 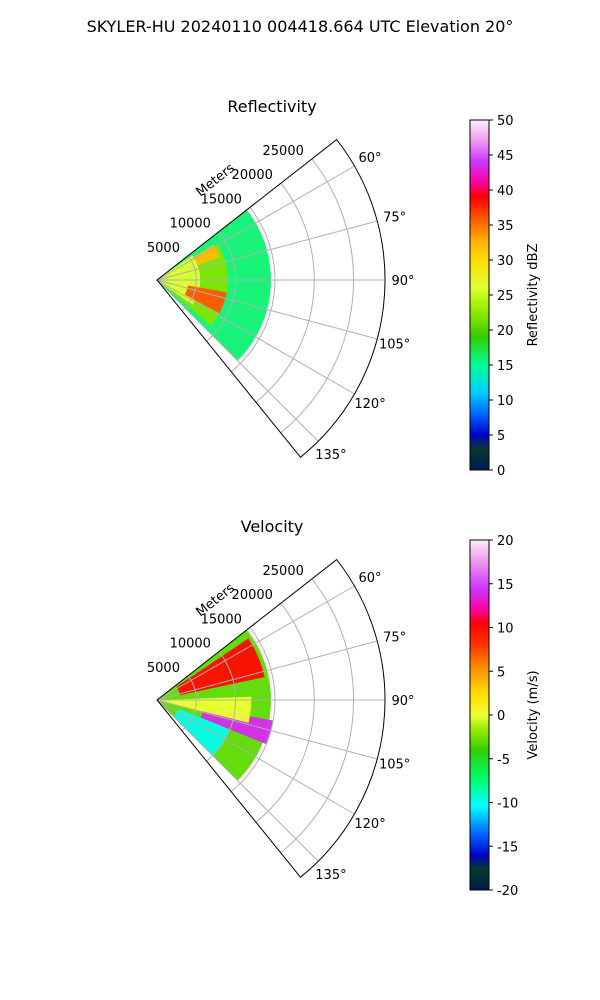 I want to click on reflectivity-echo, so click(x=214, y=285).